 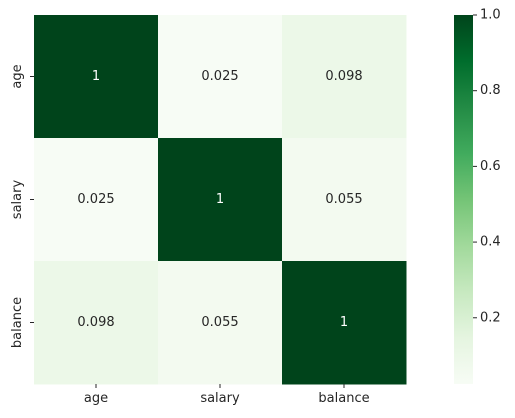 I want to click on heatmap-cell-age-age, so click(x=96, y=77).